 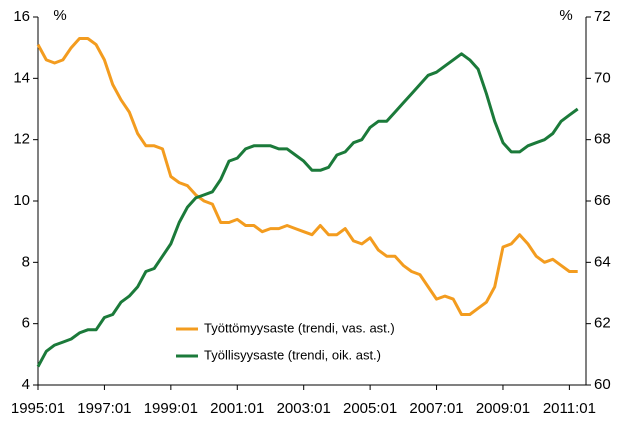 I want to click on x-tick-label: 1999:01, so click(x=171, y=408).